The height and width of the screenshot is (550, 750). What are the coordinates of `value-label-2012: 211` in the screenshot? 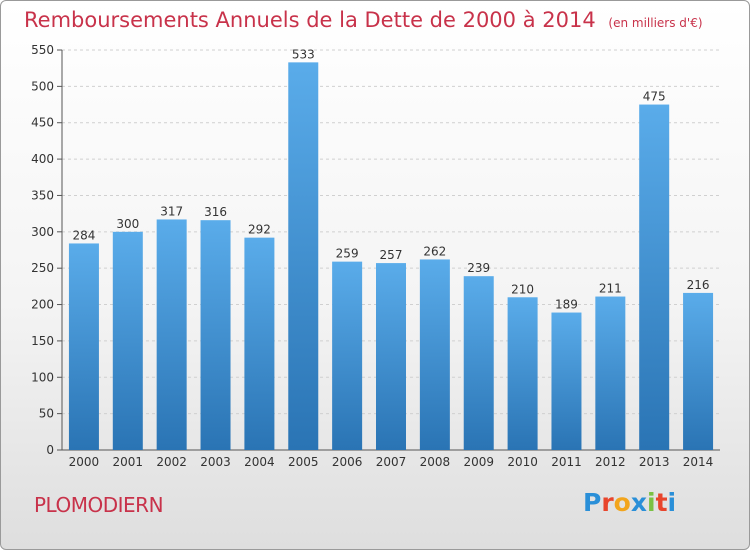 It's located at (610, 289).